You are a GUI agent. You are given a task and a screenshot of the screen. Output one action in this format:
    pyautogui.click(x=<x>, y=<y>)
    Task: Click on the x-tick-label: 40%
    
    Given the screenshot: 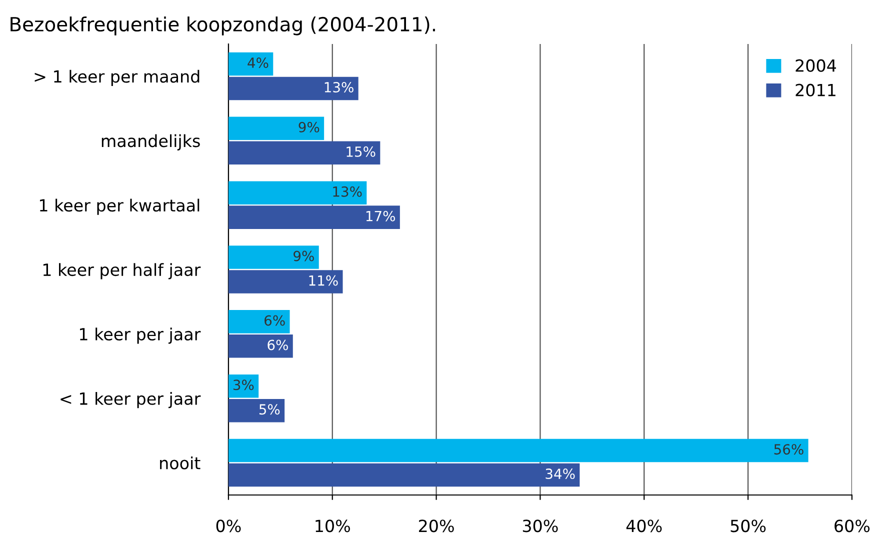 What is the action you would take?
    pyautogui.click(x=644, y=526)
    